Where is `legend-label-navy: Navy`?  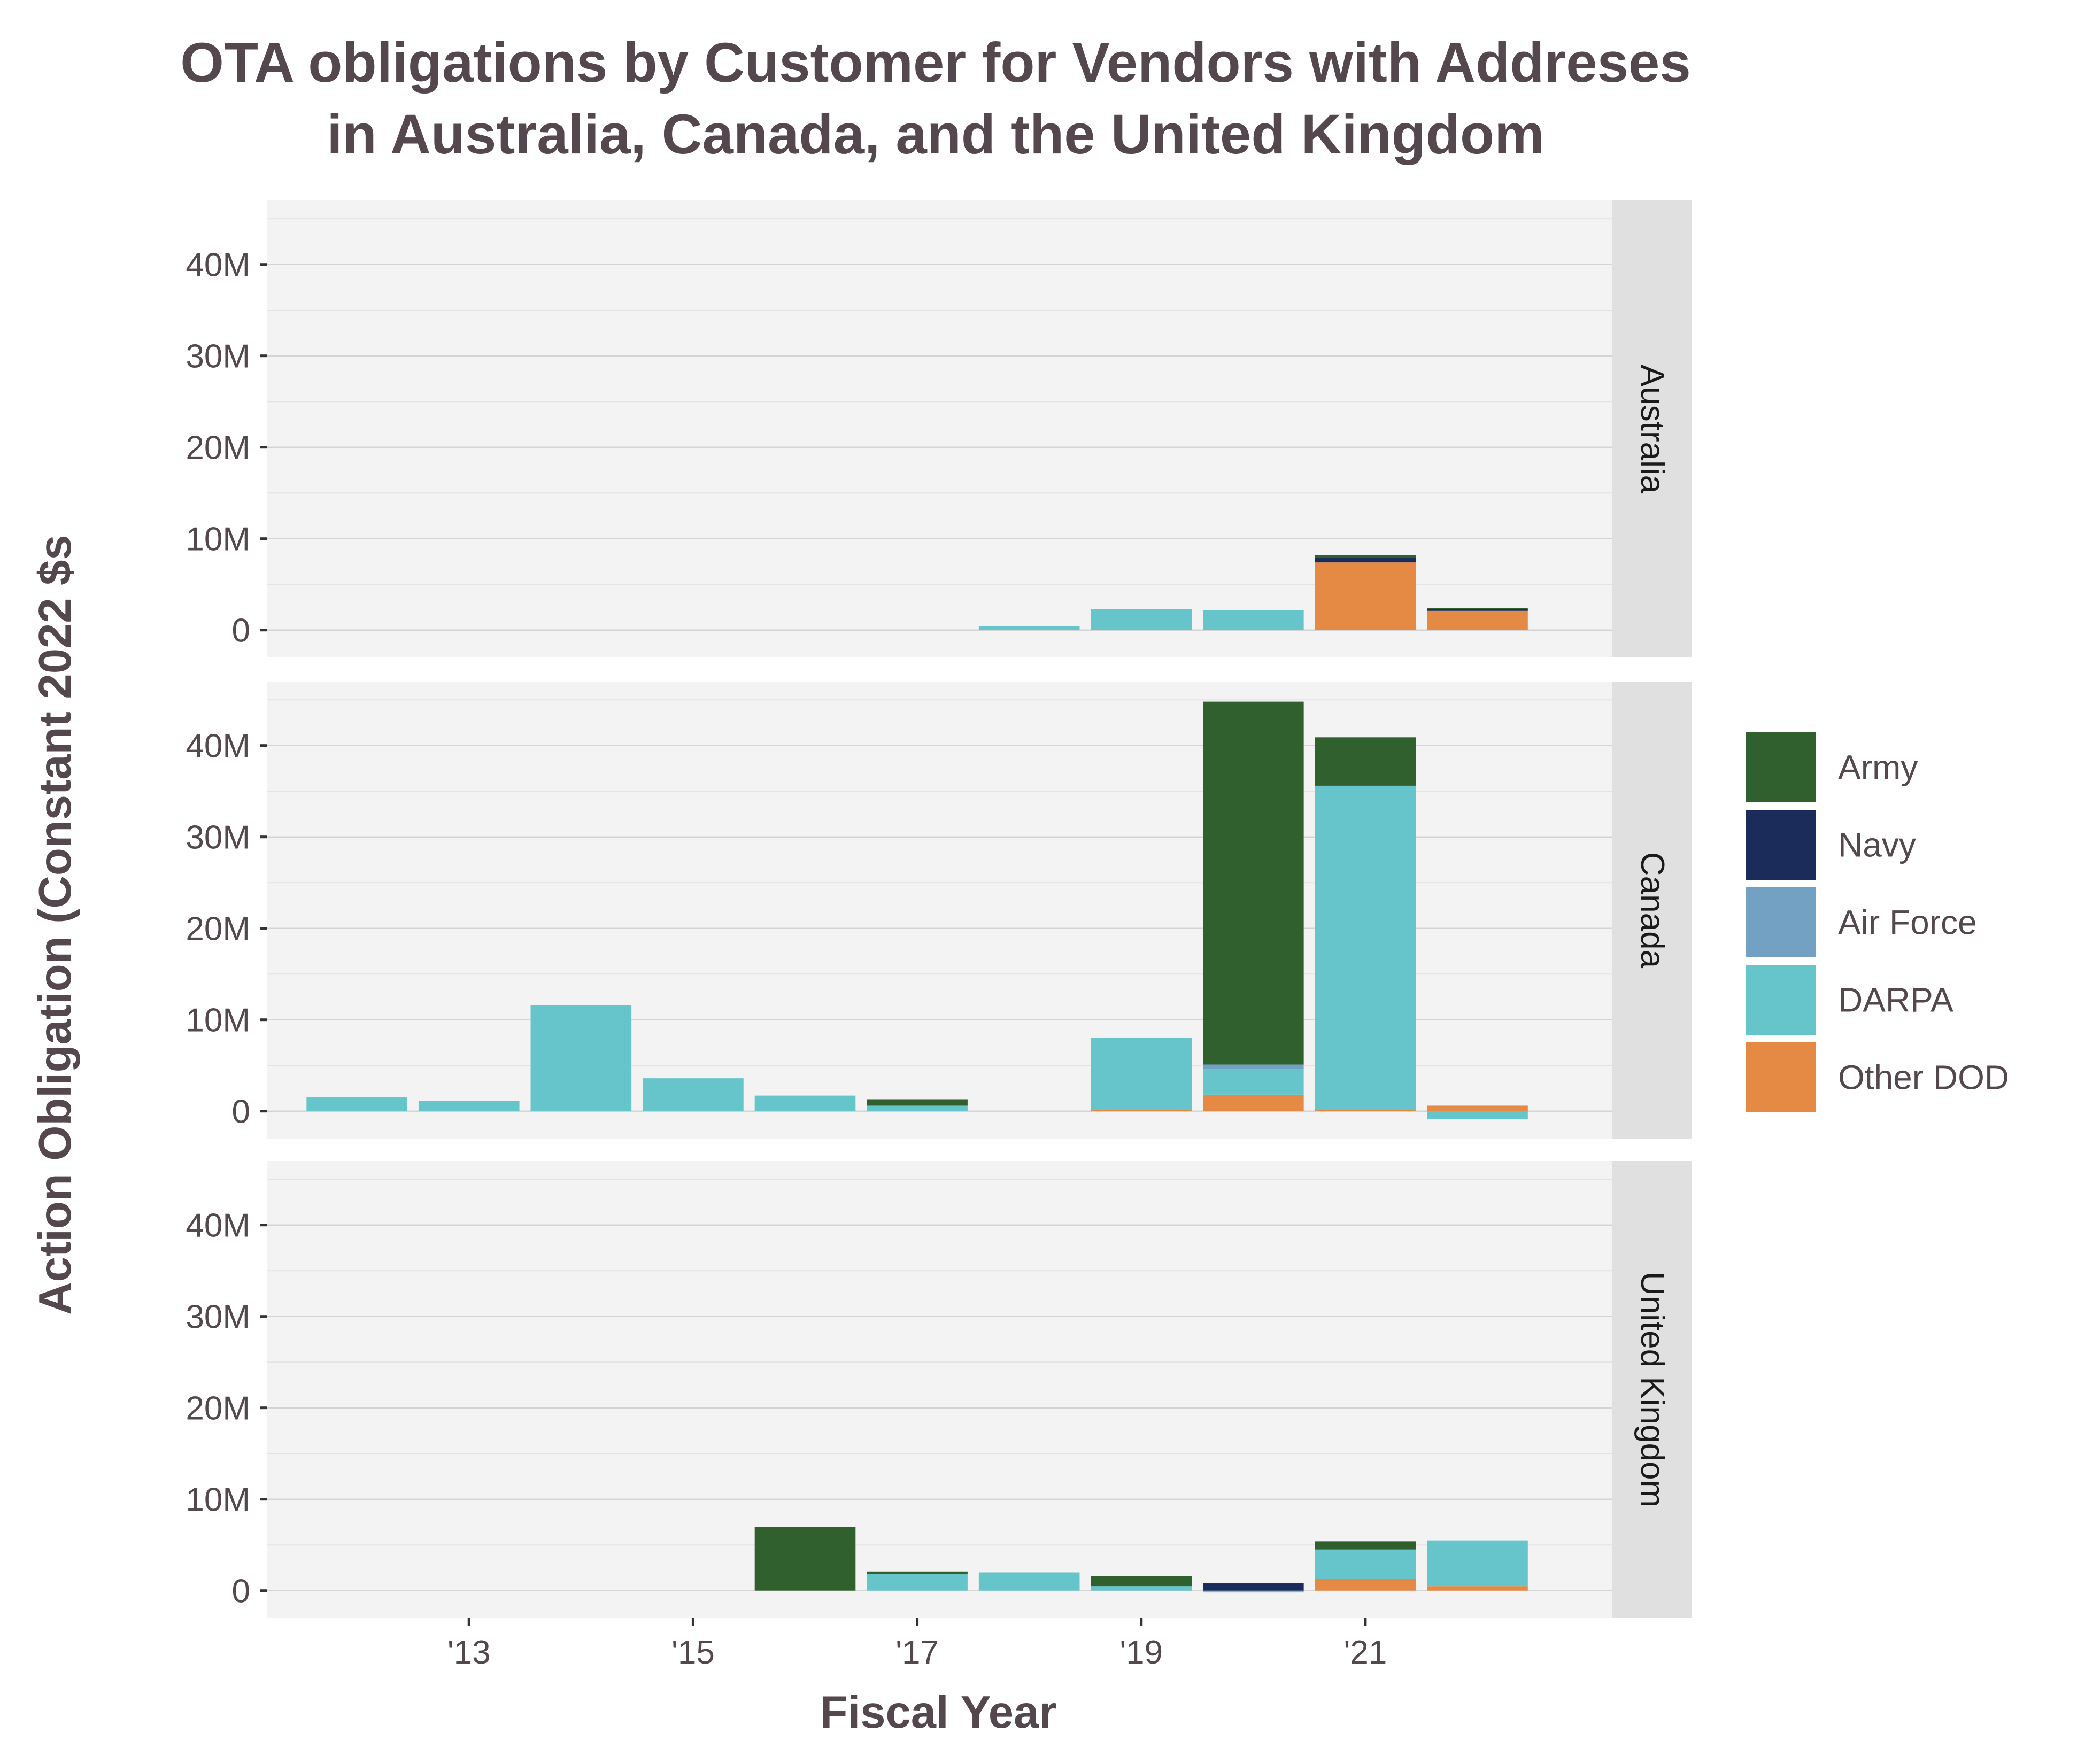
legend-label-navy: Navy is located at coordinates (1877, 845).